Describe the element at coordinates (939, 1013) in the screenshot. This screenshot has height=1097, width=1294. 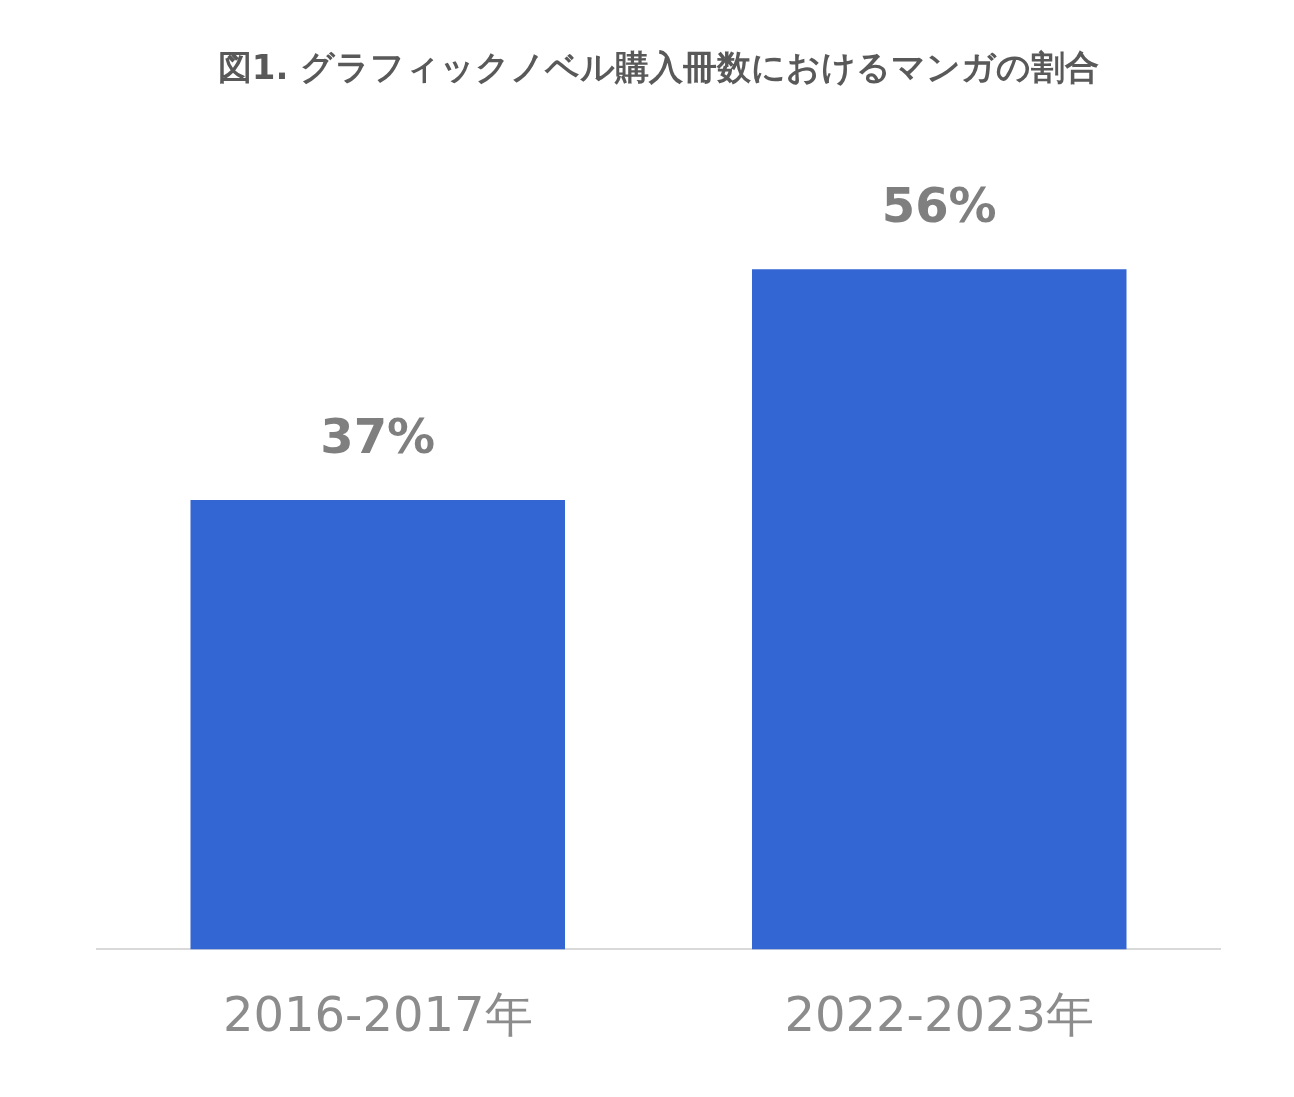
I see `x-tick-label: 2022-2023年` at that location.